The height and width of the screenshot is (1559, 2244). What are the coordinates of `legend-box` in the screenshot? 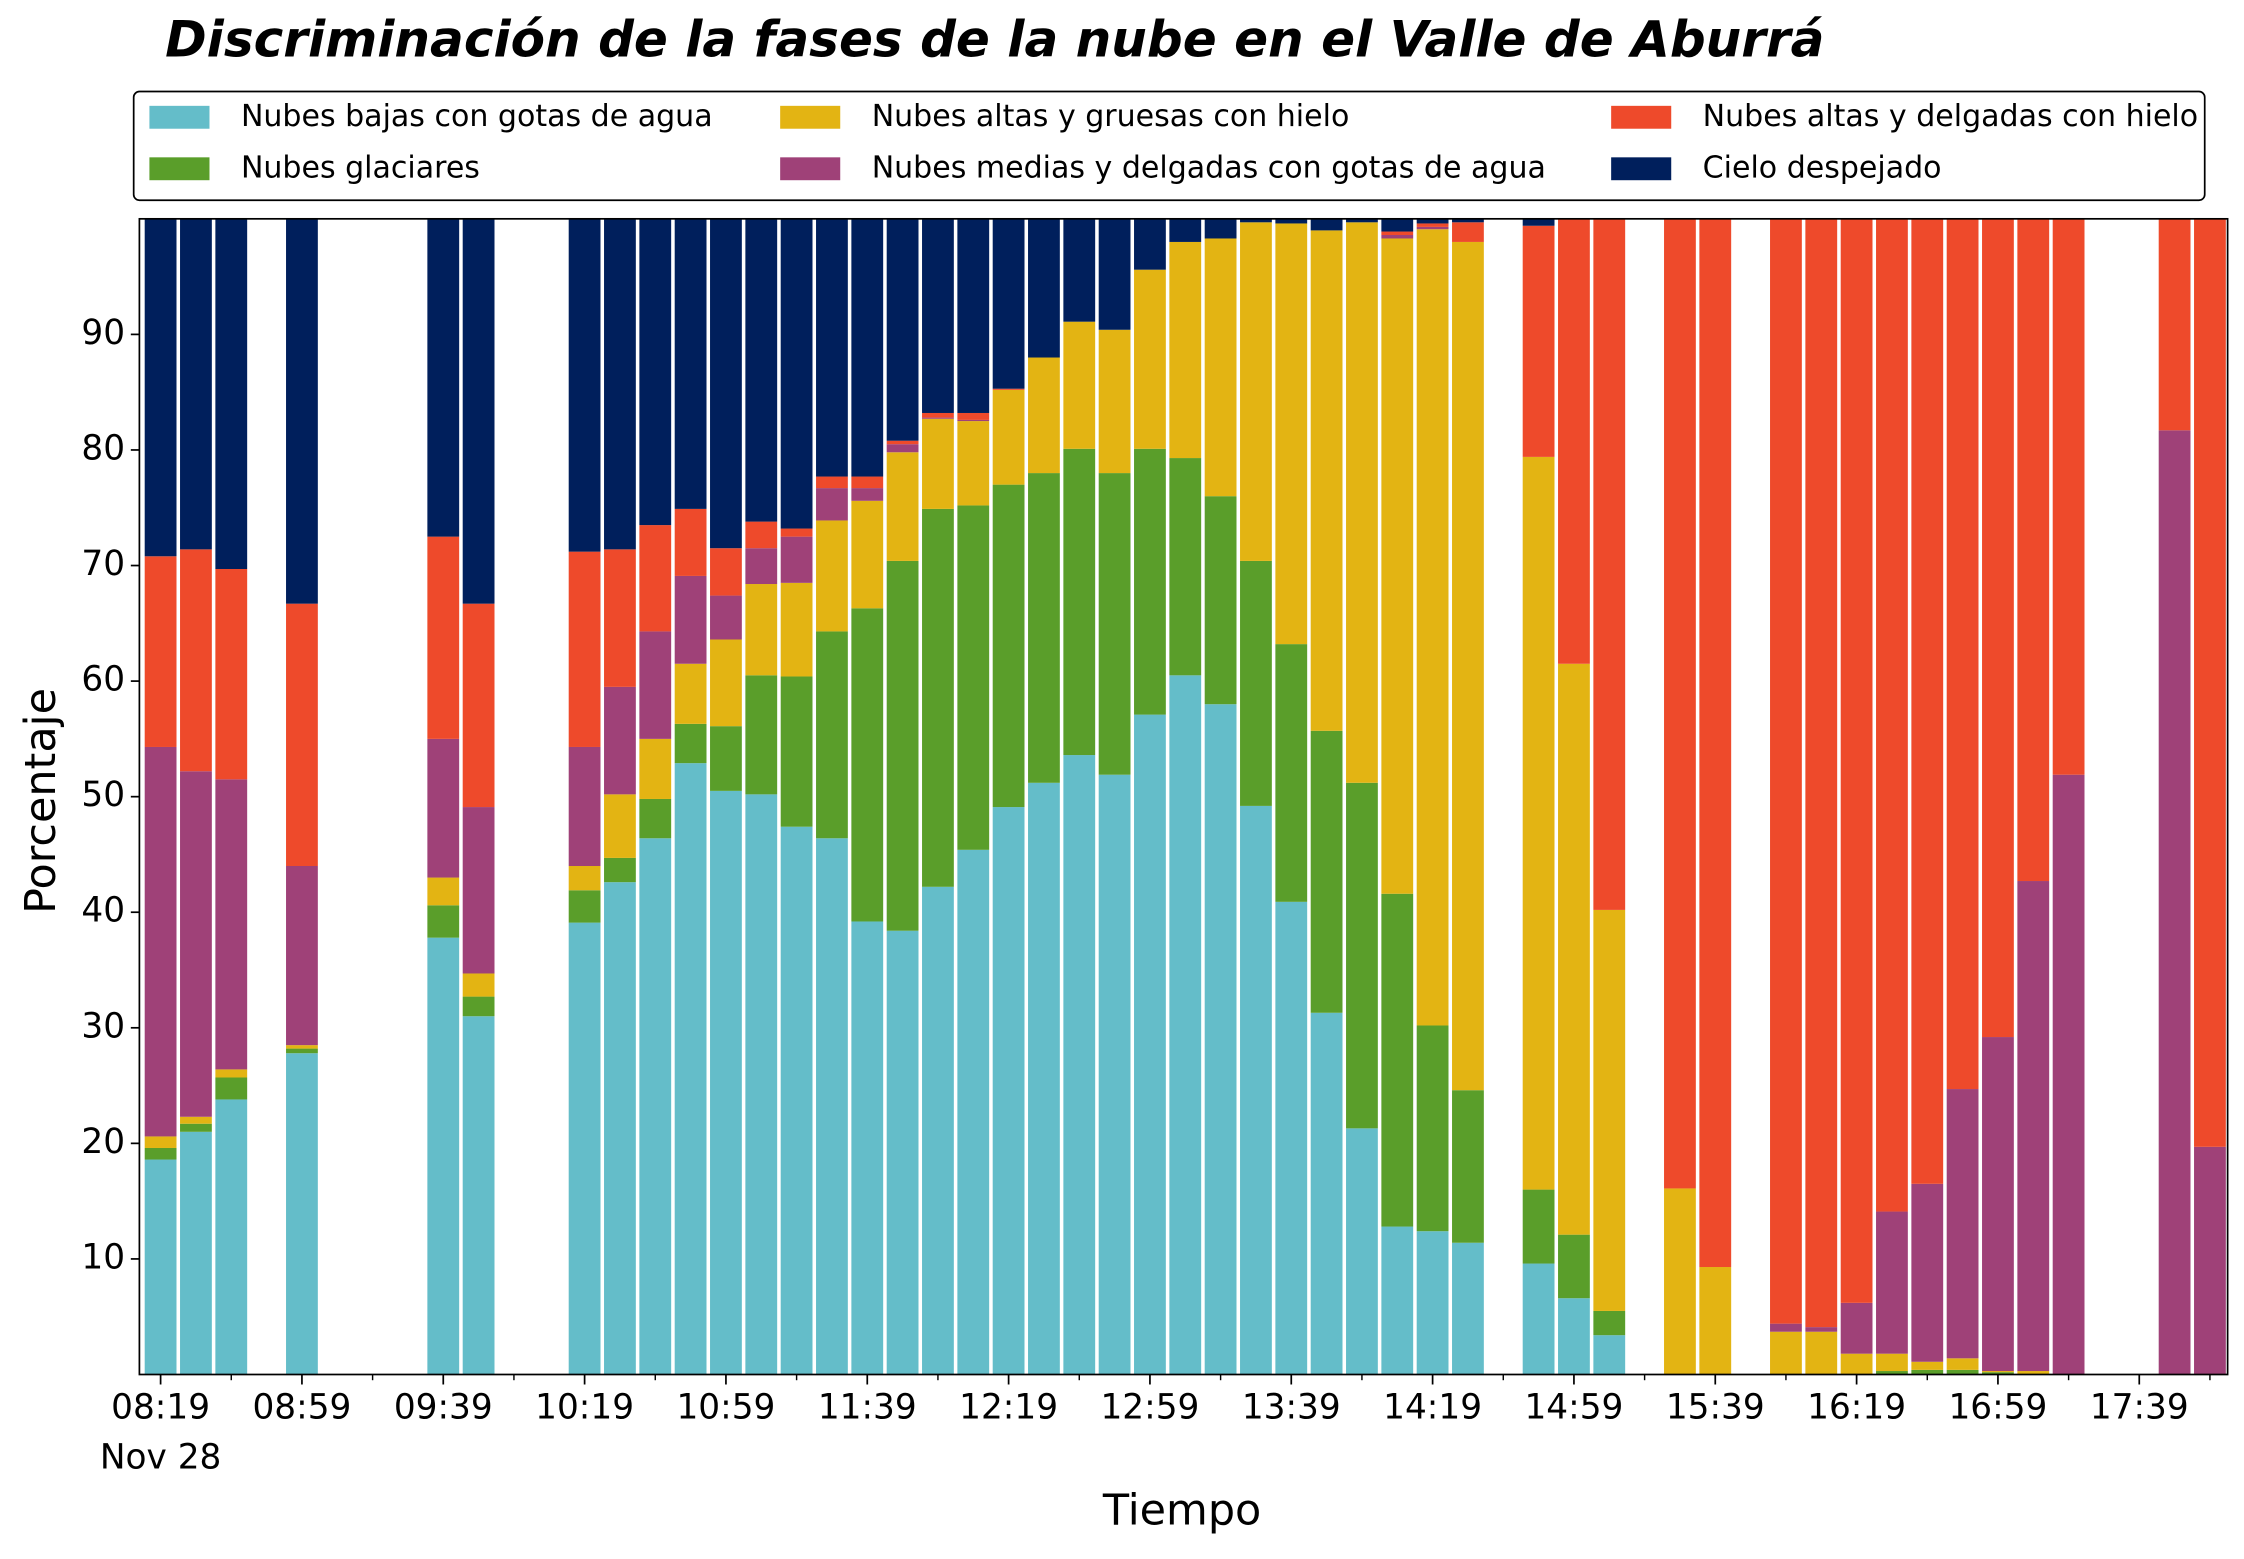 It's located at (1169, 146).